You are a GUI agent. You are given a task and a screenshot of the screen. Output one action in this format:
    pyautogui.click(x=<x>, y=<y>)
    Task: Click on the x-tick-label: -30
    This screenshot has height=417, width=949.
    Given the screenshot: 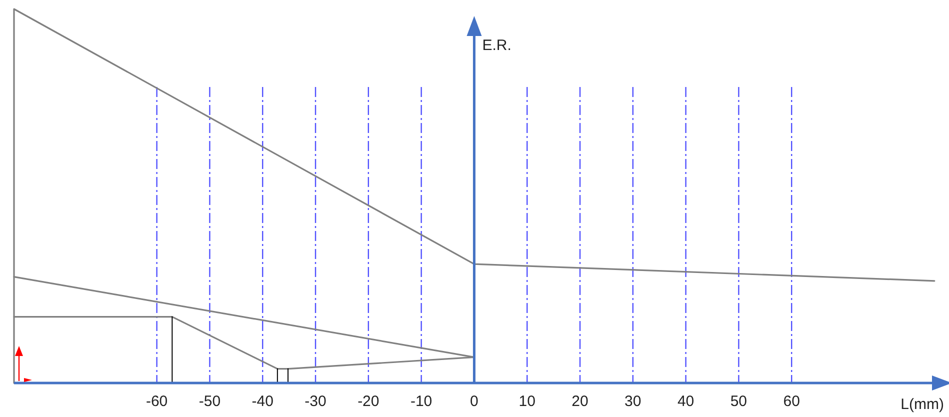 What is the action you would take?
    pyautogui.click(x=315, y=401)
    